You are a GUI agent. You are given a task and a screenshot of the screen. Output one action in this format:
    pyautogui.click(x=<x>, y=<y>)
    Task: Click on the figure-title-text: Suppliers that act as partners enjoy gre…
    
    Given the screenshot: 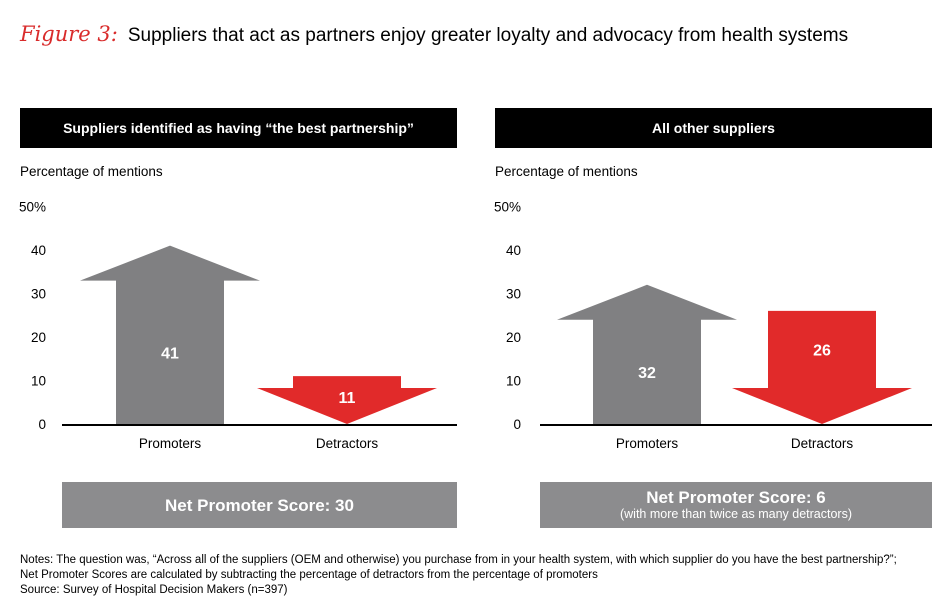 What is the action you would take?
    pyautogui.click(x=488, y=35)
    